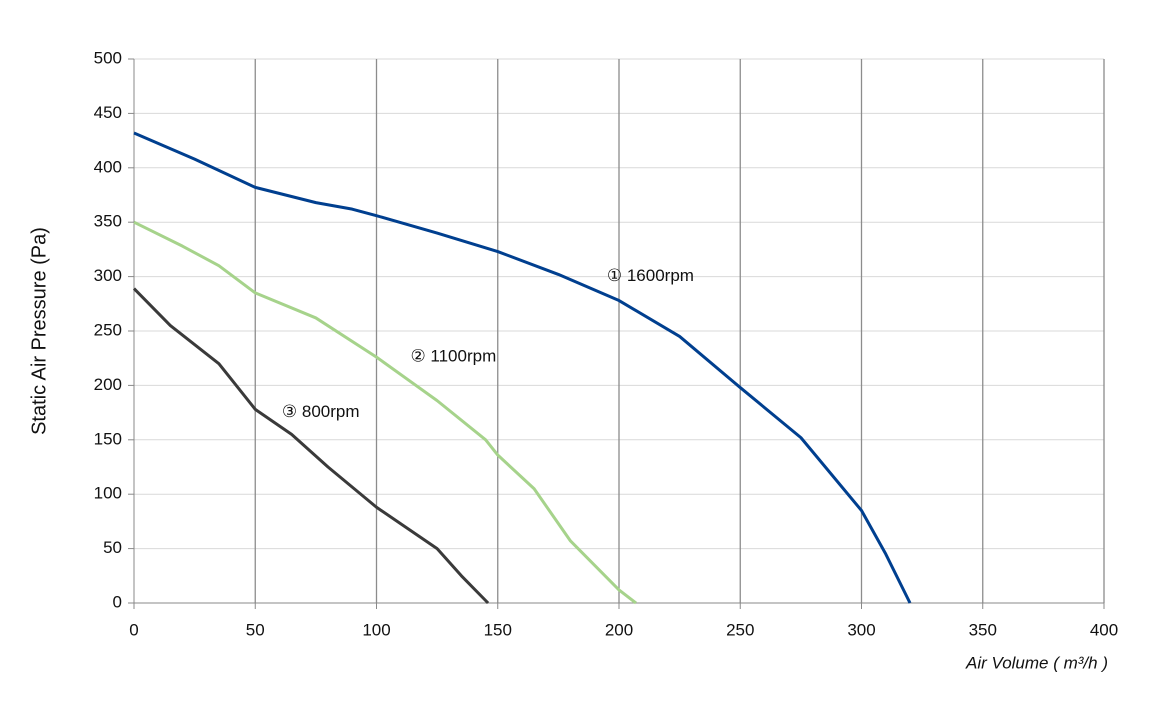  I want to click on y-tick-label: 100, so click(108, 493).